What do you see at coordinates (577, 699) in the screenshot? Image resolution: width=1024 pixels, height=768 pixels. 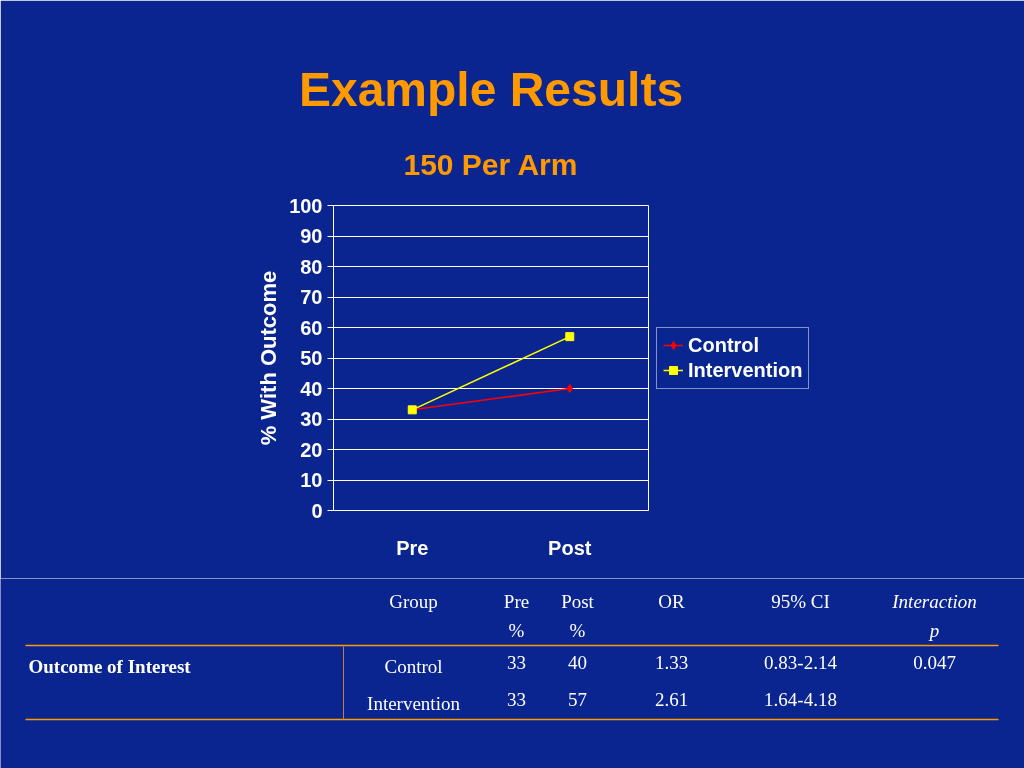 I see `text: 57` at bounding box center [577, 699].